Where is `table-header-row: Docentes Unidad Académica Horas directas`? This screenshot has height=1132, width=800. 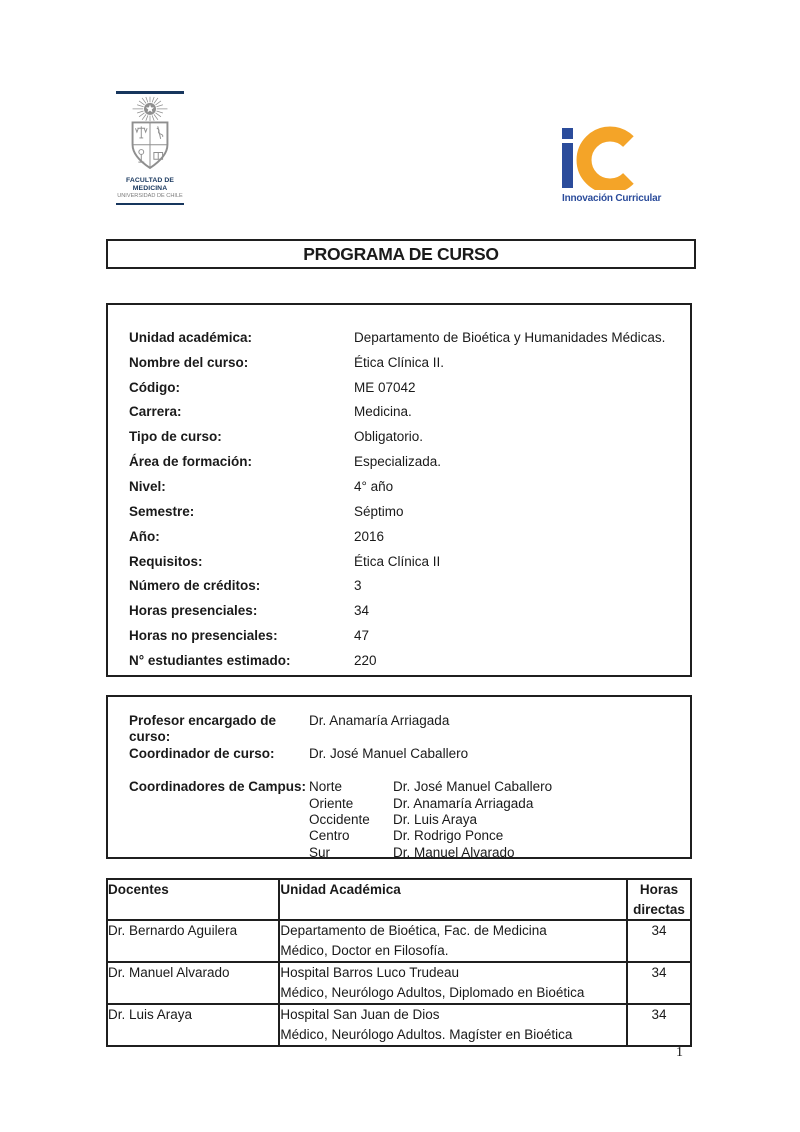 table-header-row: Docentes Unidad Académica Horas directas is located at coordinates (398, 899).